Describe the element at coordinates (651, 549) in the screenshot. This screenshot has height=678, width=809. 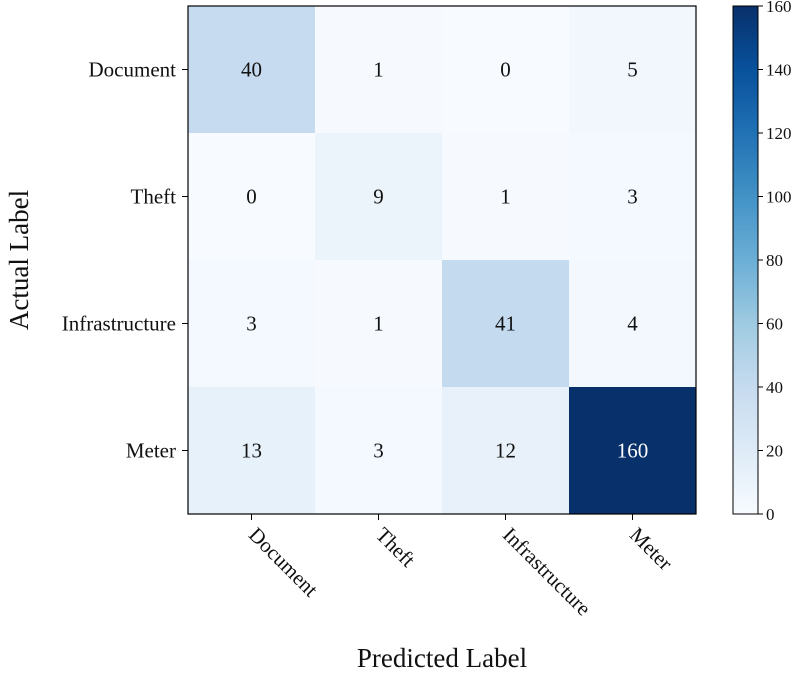
I see `x-tick-label: Meter` at that location.